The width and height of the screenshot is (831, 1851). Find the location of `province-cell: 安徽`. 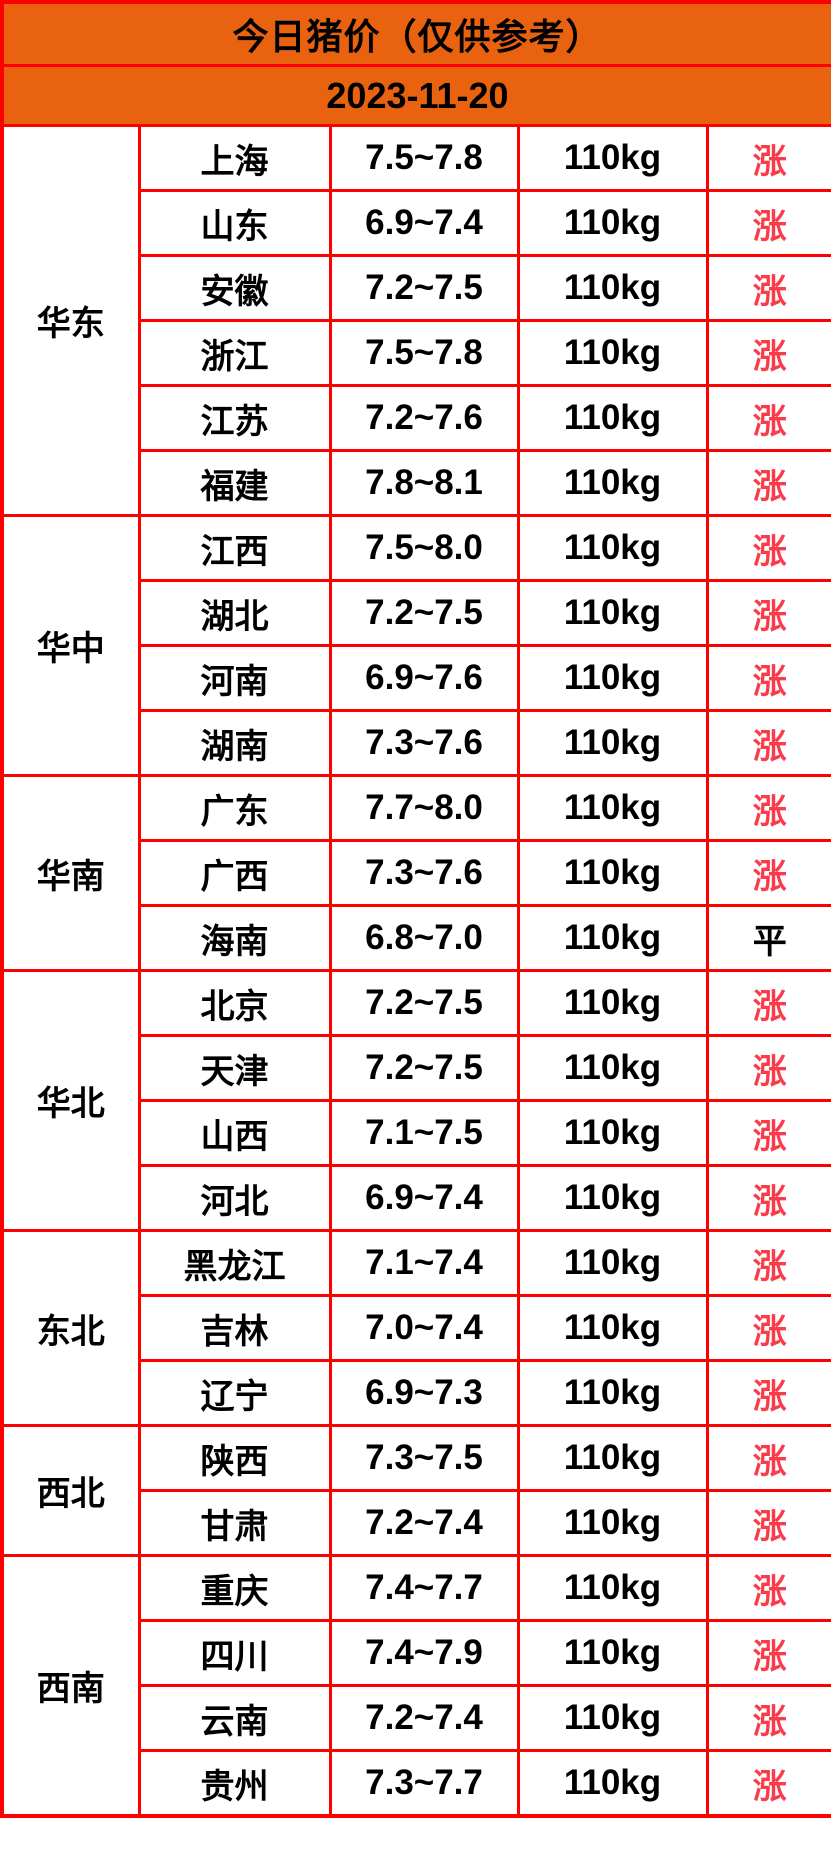

province-cell: 安徽 is located at coordinates (234, 288).